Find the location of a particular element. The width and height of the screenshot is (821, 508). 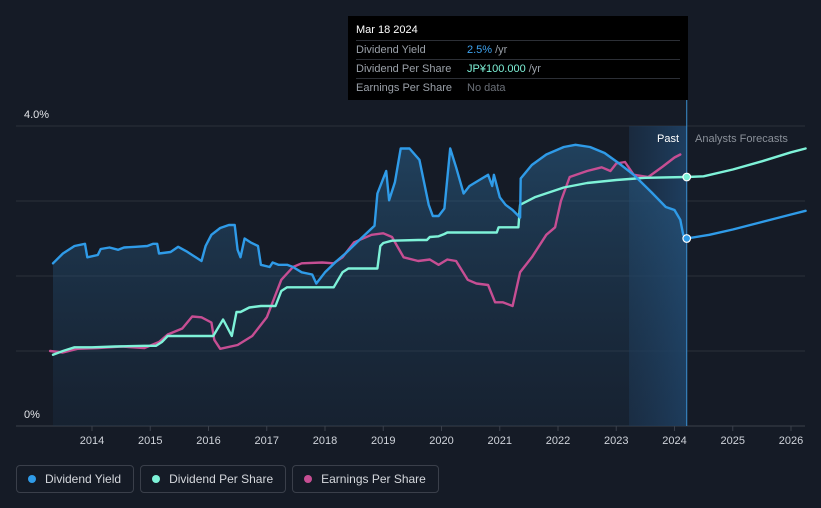

tooltip-date: Mar 18 2024 is located at coordinates (518, 28).